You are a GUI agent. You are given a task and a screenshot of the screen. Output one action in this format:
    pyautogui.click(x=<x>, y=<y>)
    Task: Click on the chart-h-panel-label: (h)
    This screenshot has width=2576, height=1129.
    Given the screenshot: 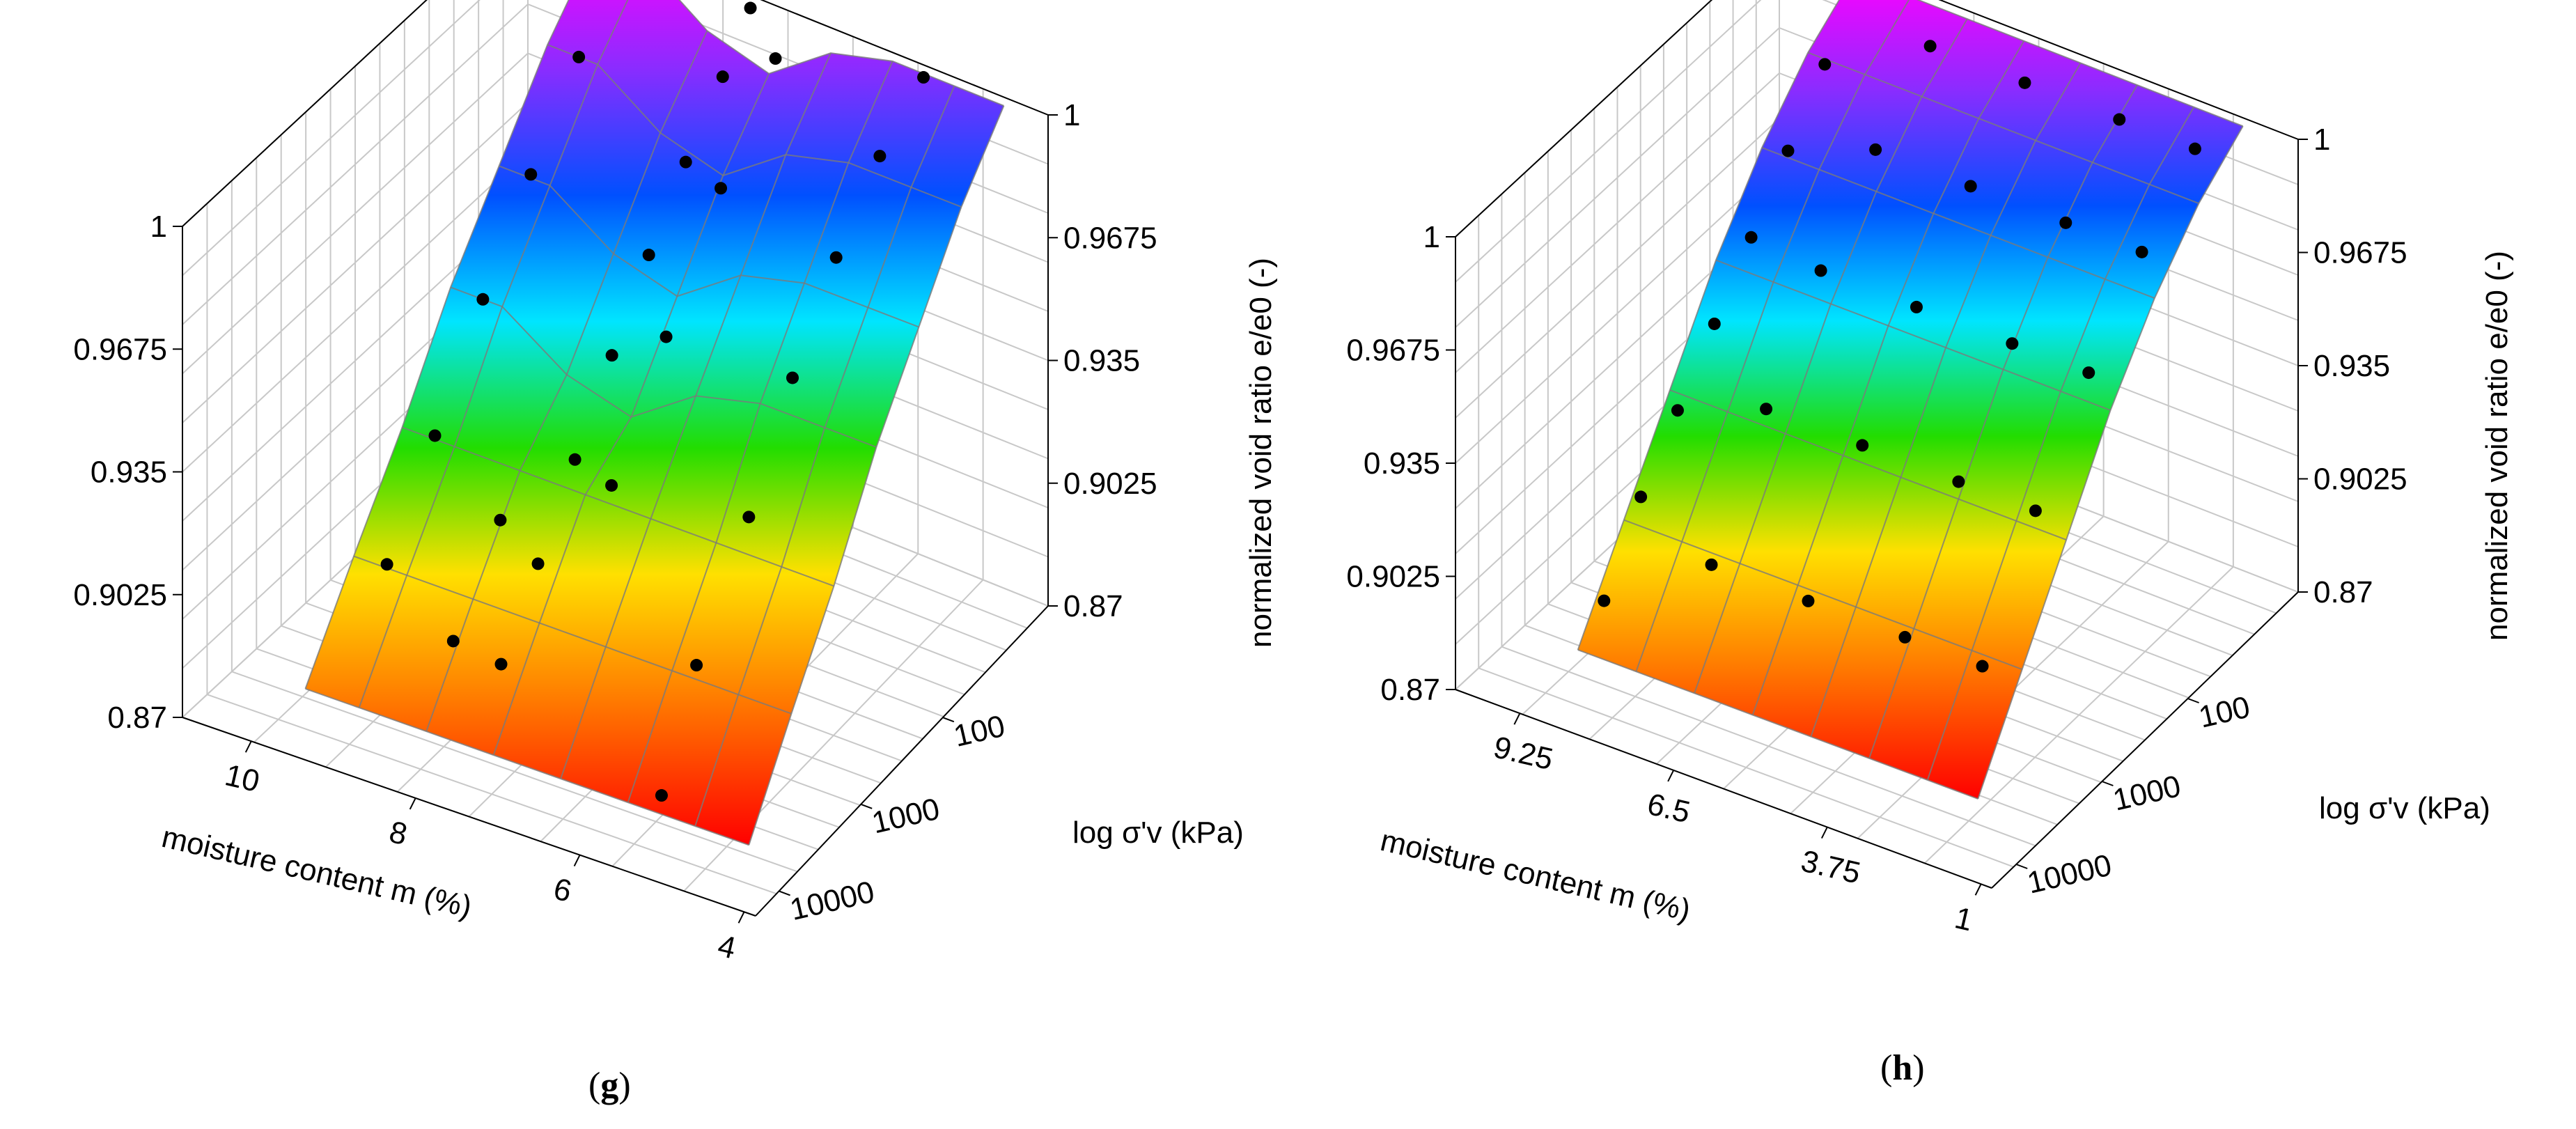 What is the action you would take?
    pyautogui.click(x=1903, y=1068)
    